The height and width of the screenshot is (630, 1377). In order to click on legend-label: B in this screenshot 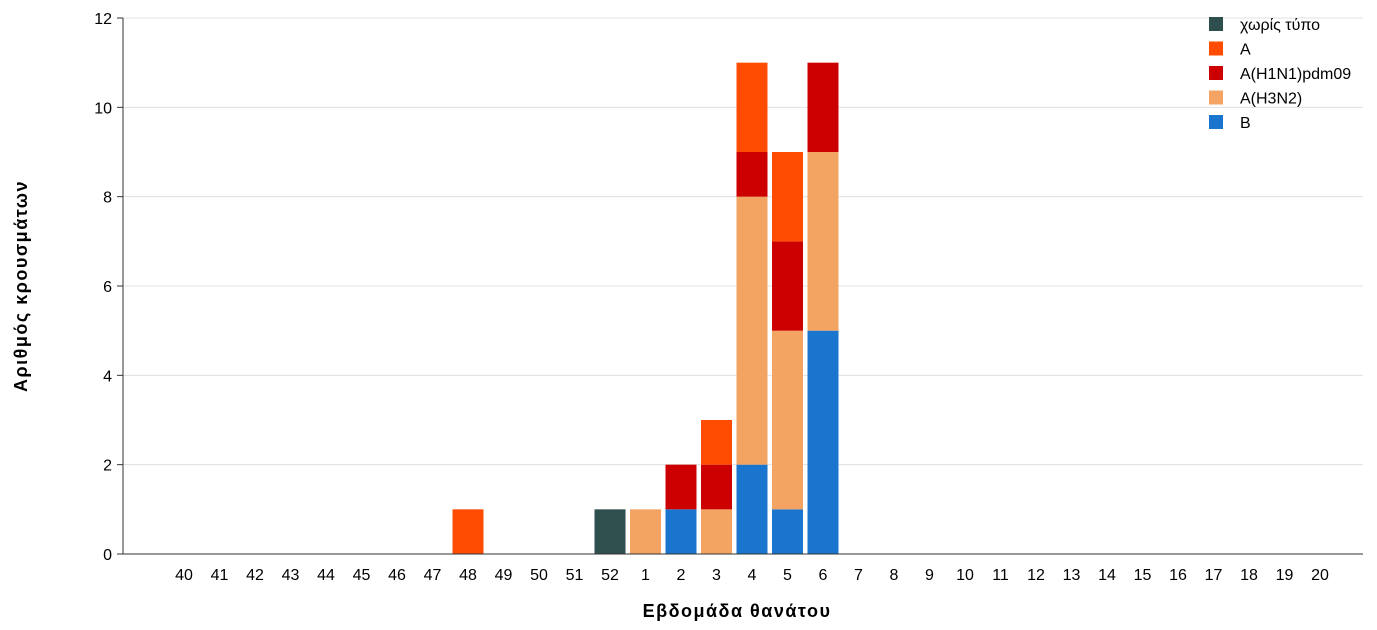, I will do `click(1245, 123)`.